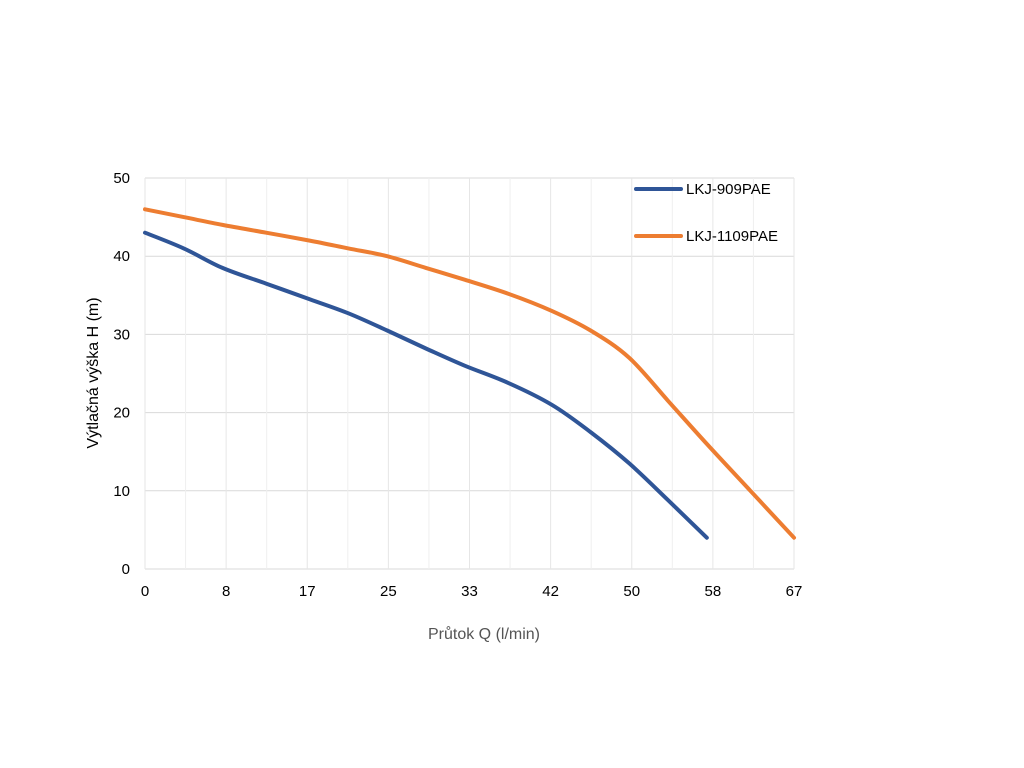 The image size is (1024, 768). What do you see at coordinates (126, 569) in the screenshot?
I see `y-tick-label: 0` at bounding box center [126, 569].